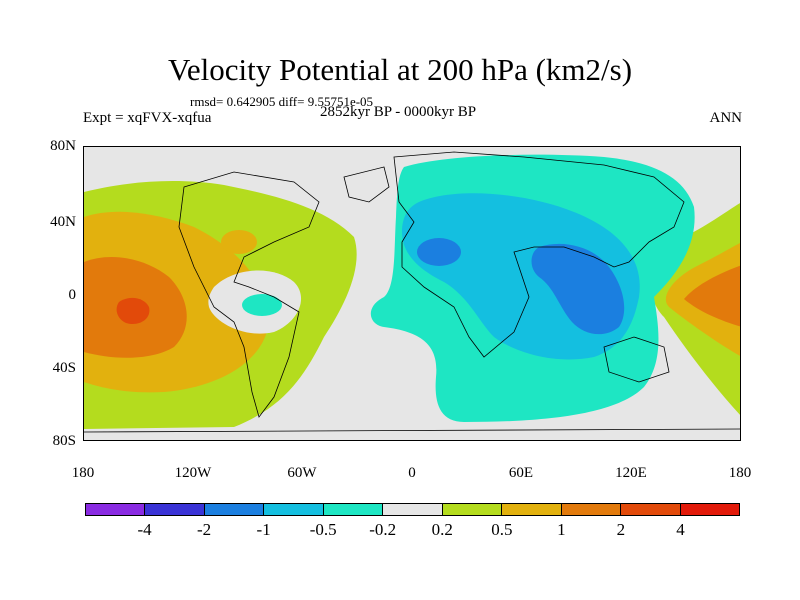 This screenshot has height=600, width=800. I want to click on colorbar-label: -4, so click(144, 529).